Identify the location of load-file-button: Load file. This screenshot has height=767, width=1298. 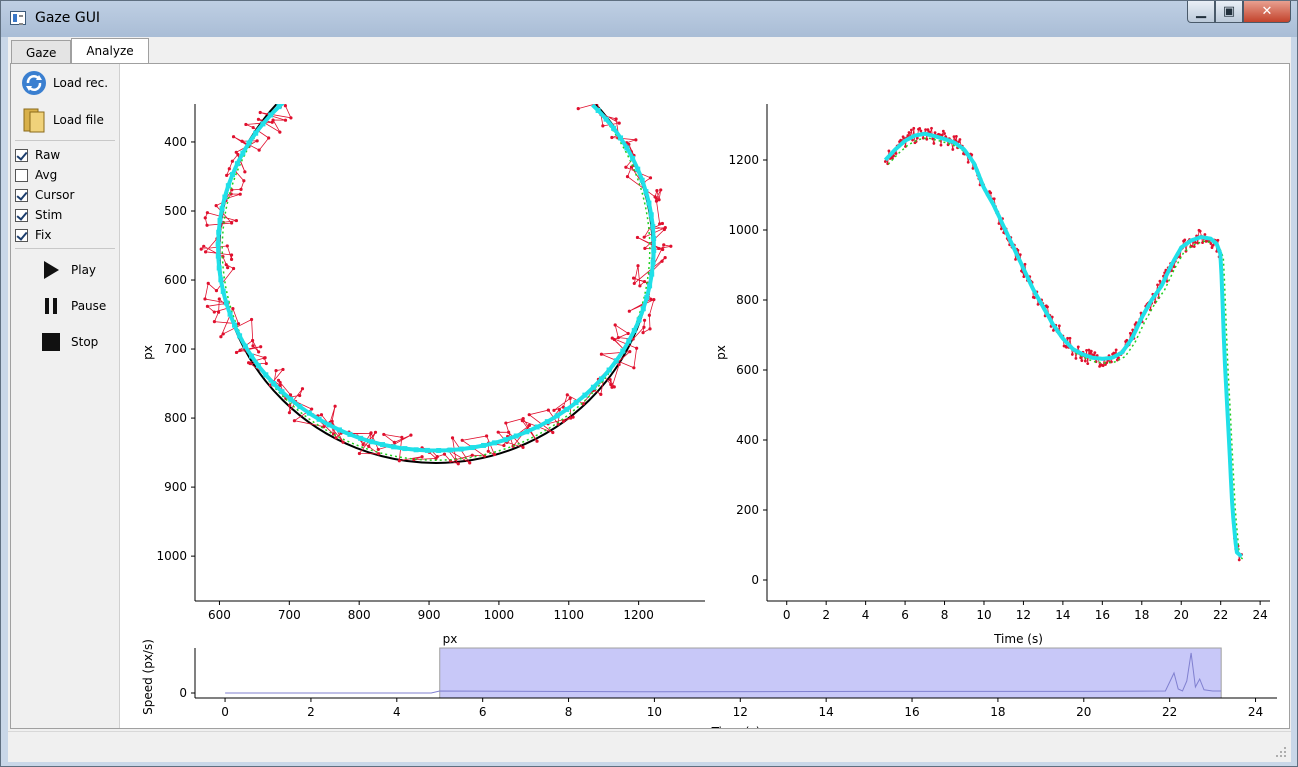
(62, 120).